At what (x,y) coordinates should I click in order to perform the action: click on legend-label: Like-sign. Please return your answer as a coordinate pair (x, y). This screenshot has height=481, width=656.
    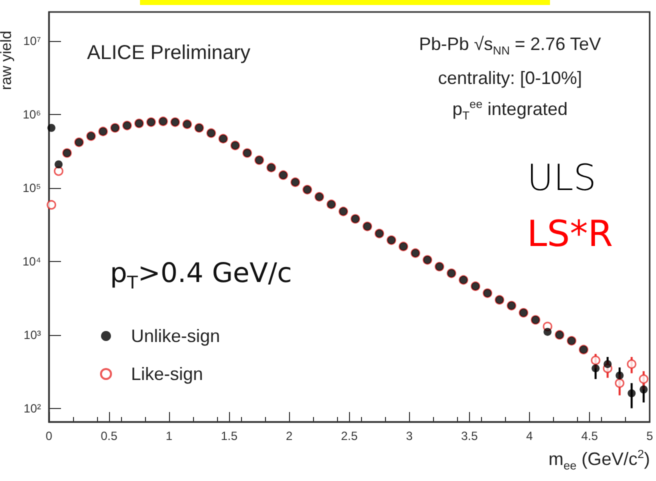
    Looking at the image, I should click on (167, 374).